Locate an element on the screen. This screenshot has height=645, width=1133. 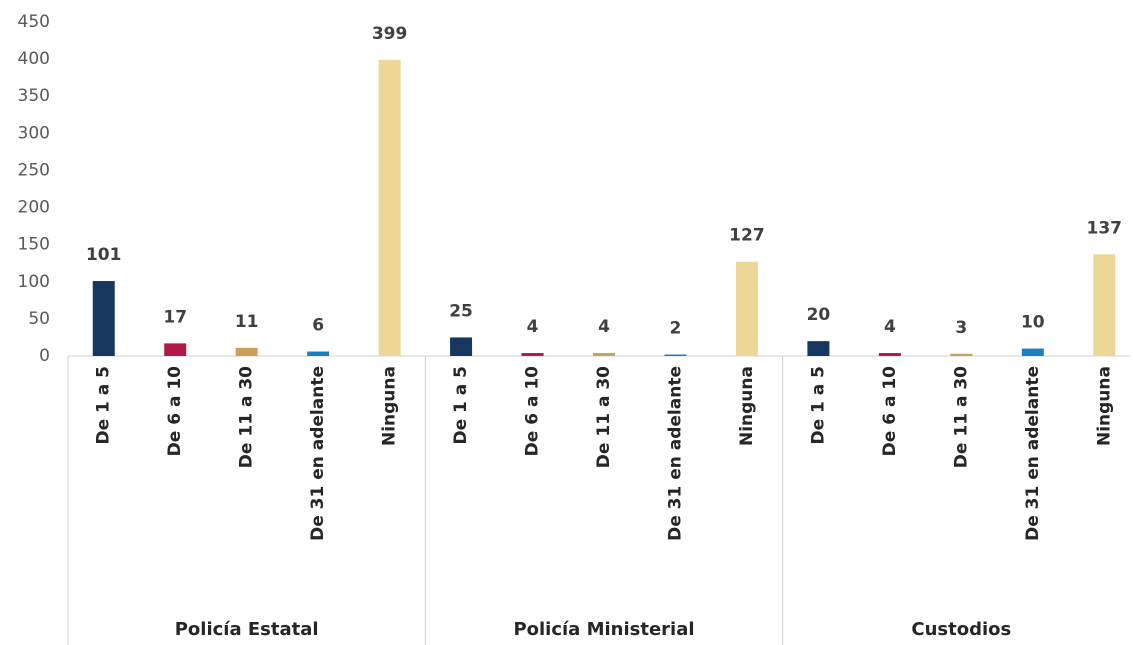
y-tick-label: 100 is located at coordinates (34, 282).